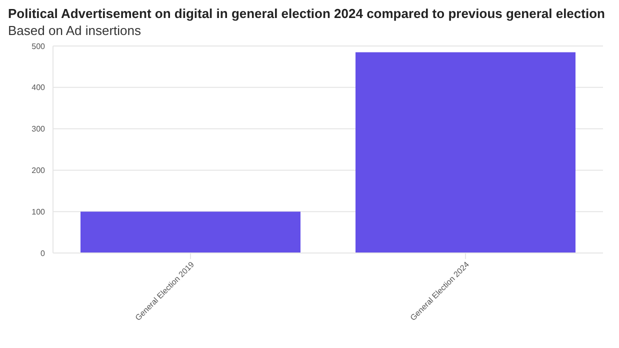 The height and width of the screenshot is (348, 619). What do you see at coordinates (39, 211) in the screenshot?
I see `y-tick-label: 100` at bounding box center [39, 211].